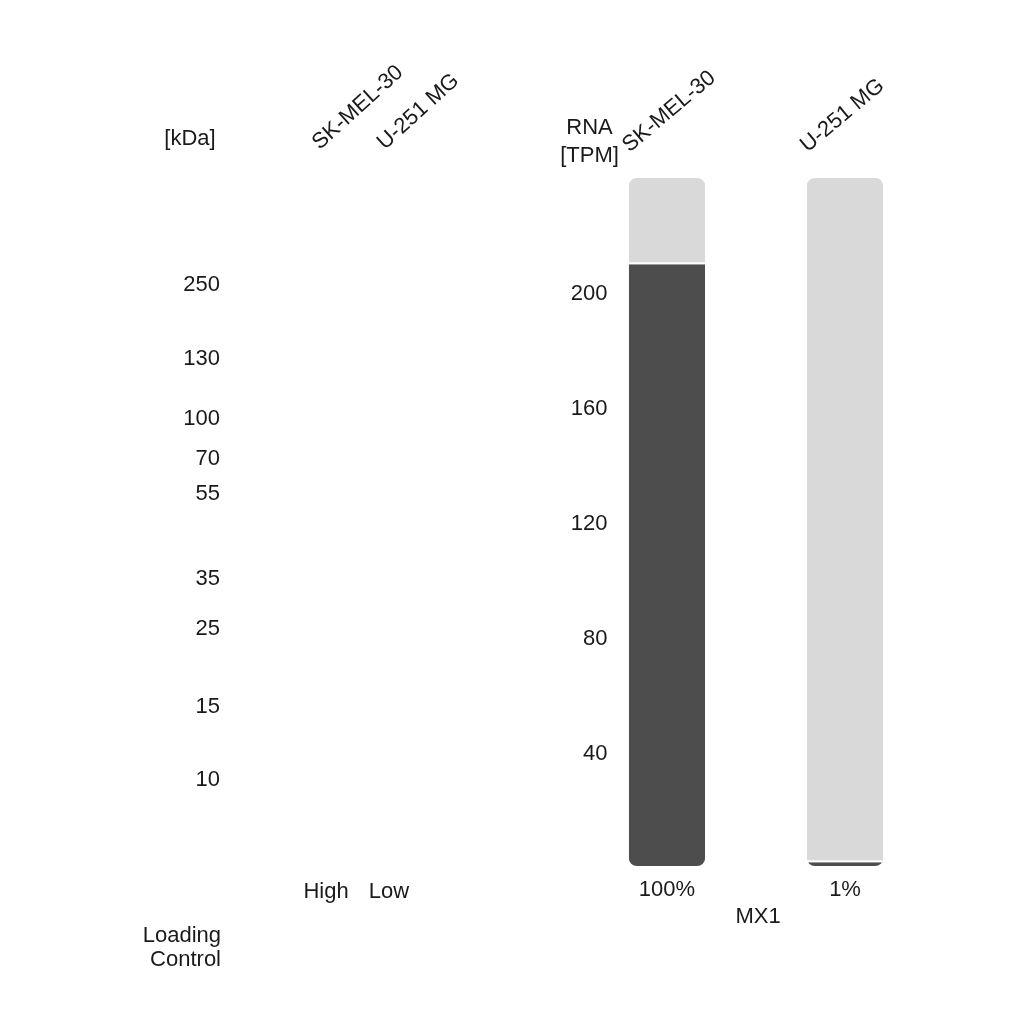  Describe the element at coordinates (201, 417) in the screenshot. I see `text: 100` at that location.